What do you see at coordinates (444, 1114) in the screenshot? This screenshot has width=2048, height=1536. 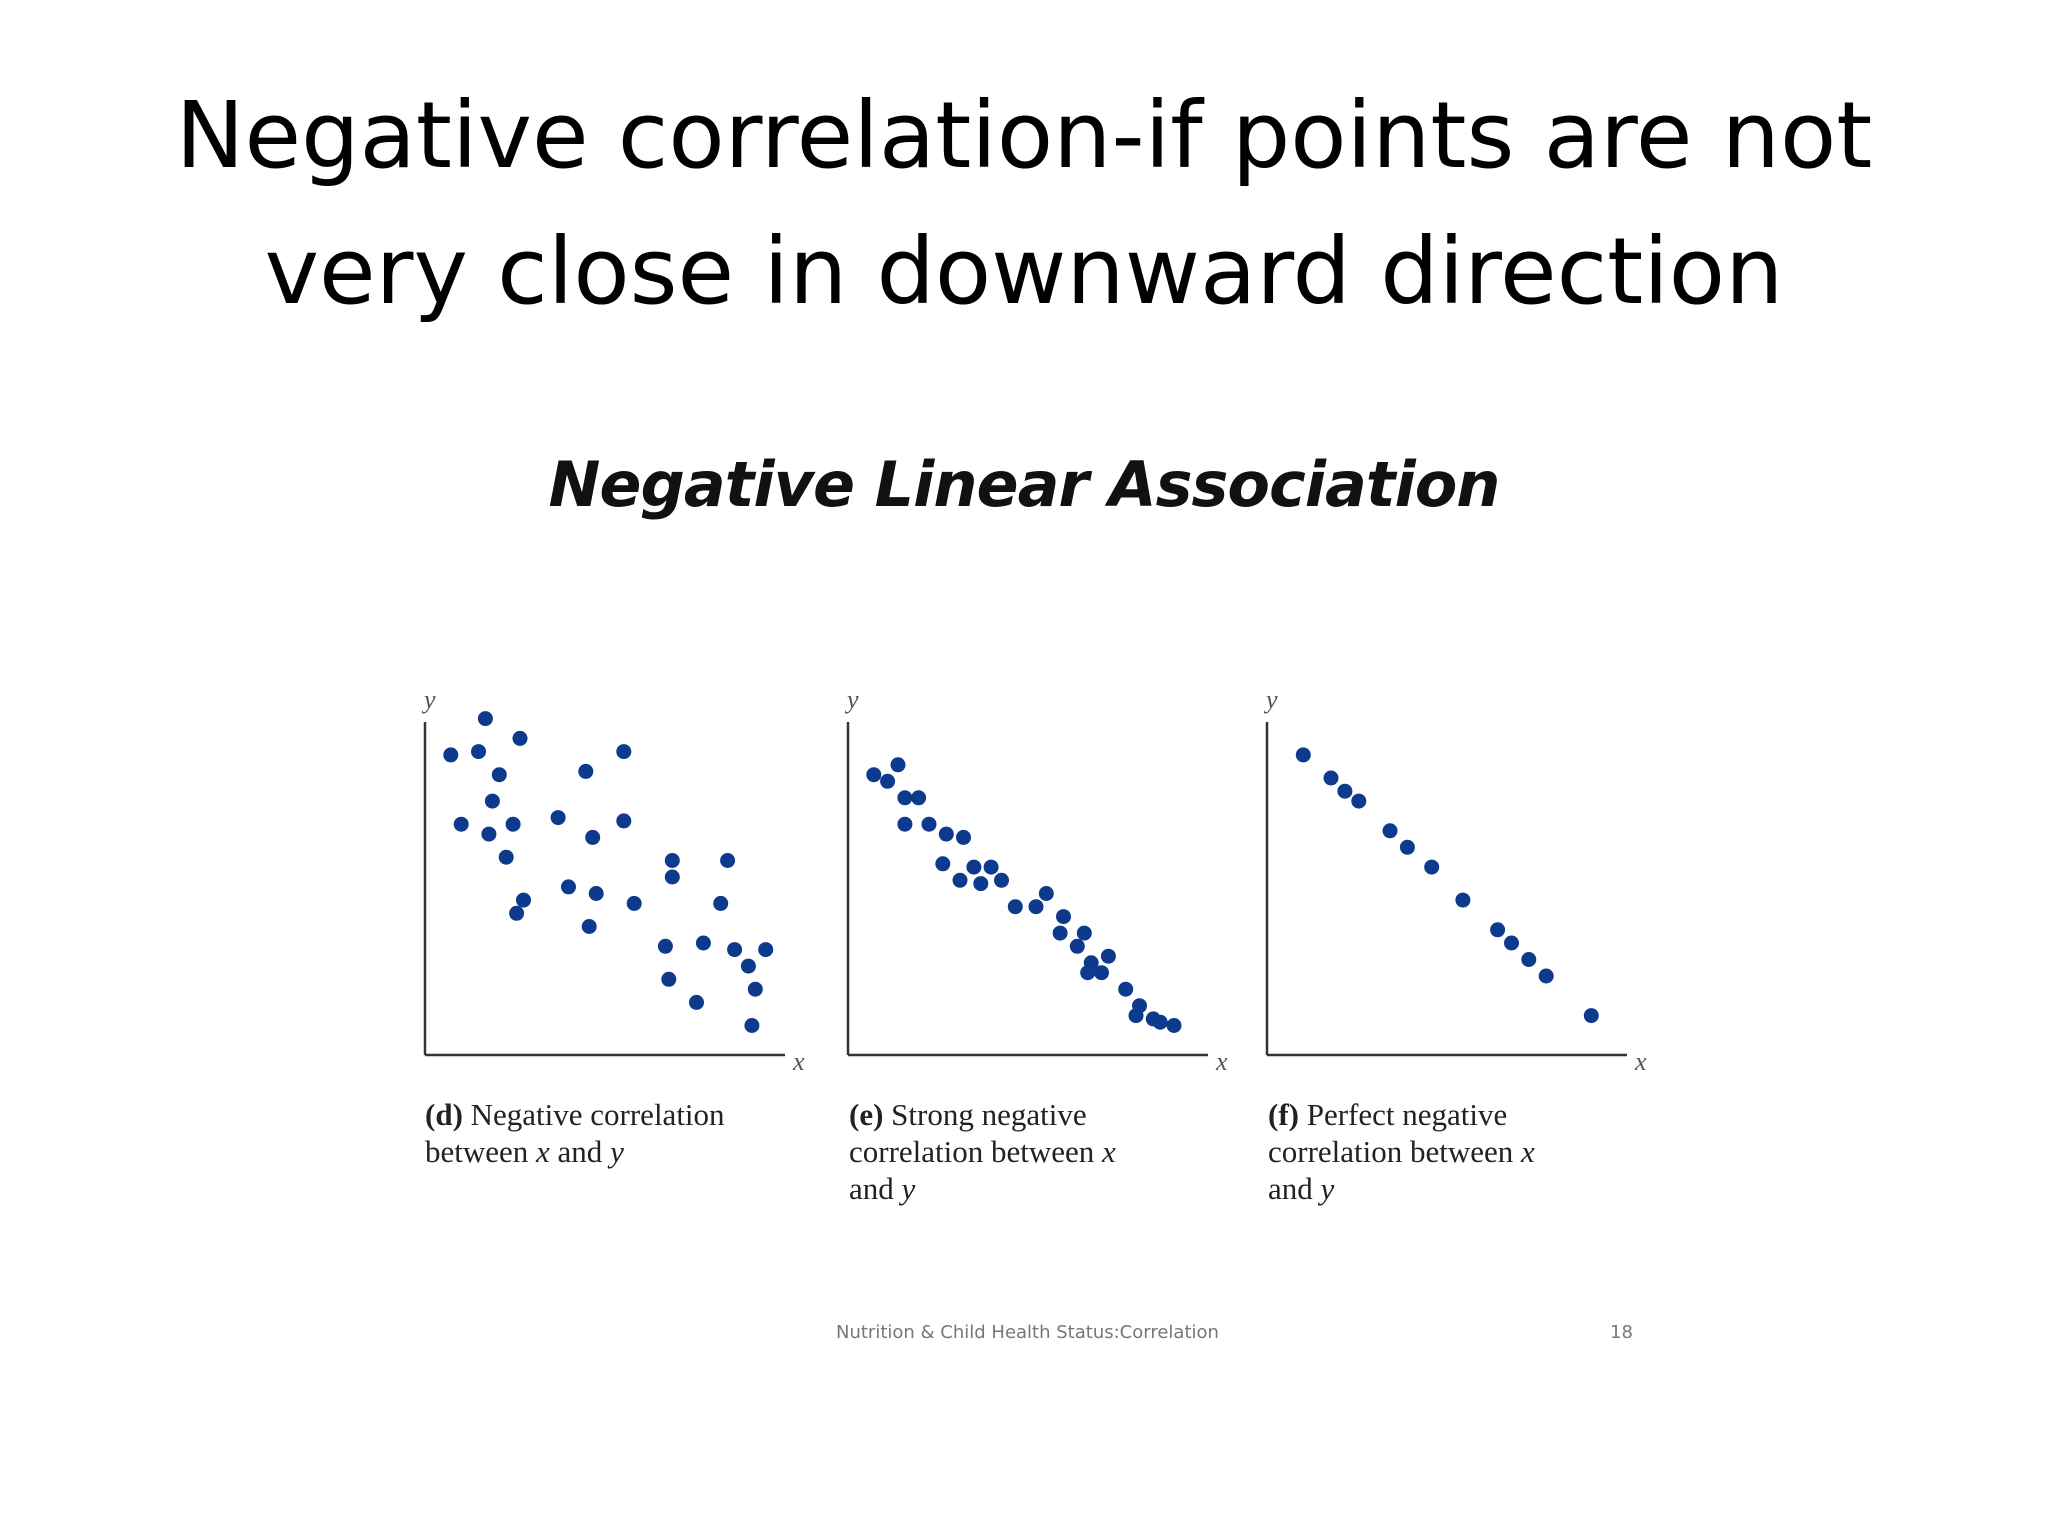 I see `caption-tag: (d)` at bounding box center [444, 1114].